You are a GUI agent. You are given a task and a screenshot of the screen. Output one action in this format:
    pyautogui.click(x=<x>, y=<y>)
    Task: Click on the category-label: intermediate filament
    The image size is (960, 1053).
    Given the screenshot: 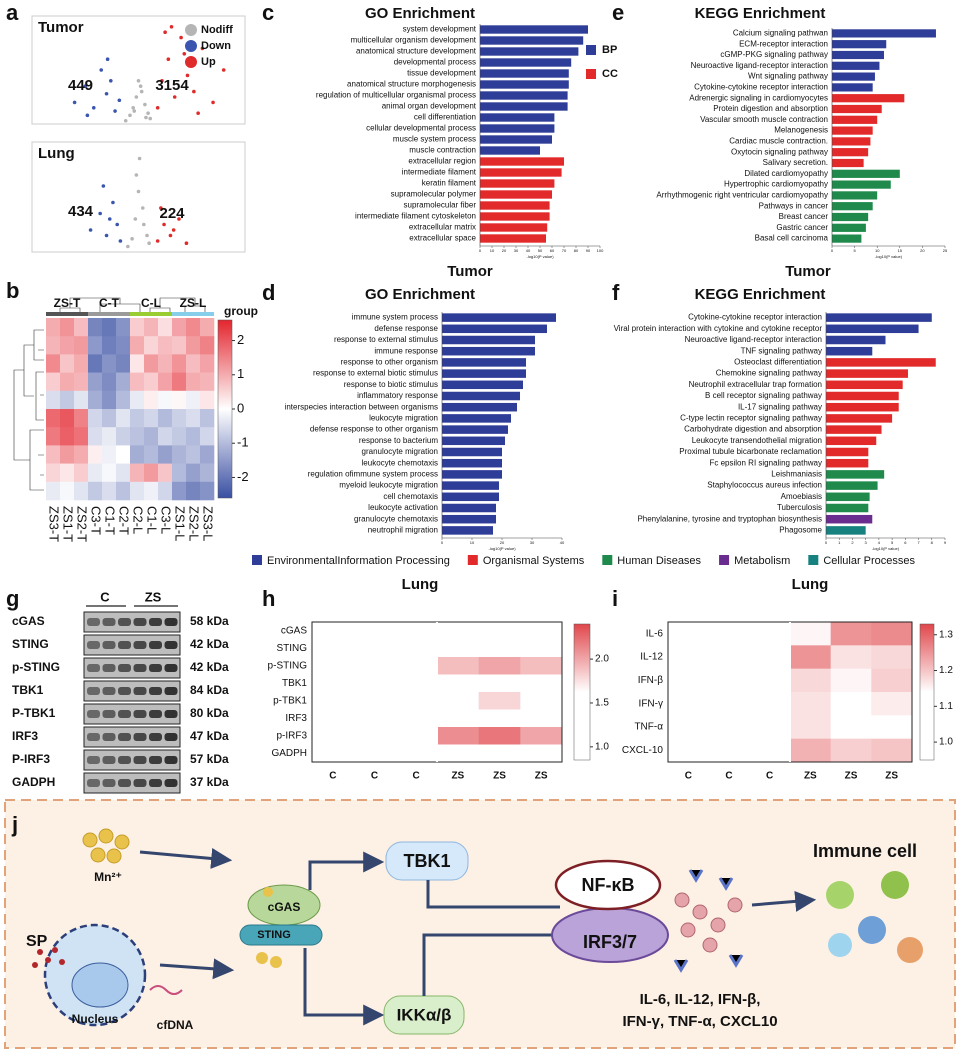 What is the action you would take?
    pyautogui.click(x=439, y=172)
    